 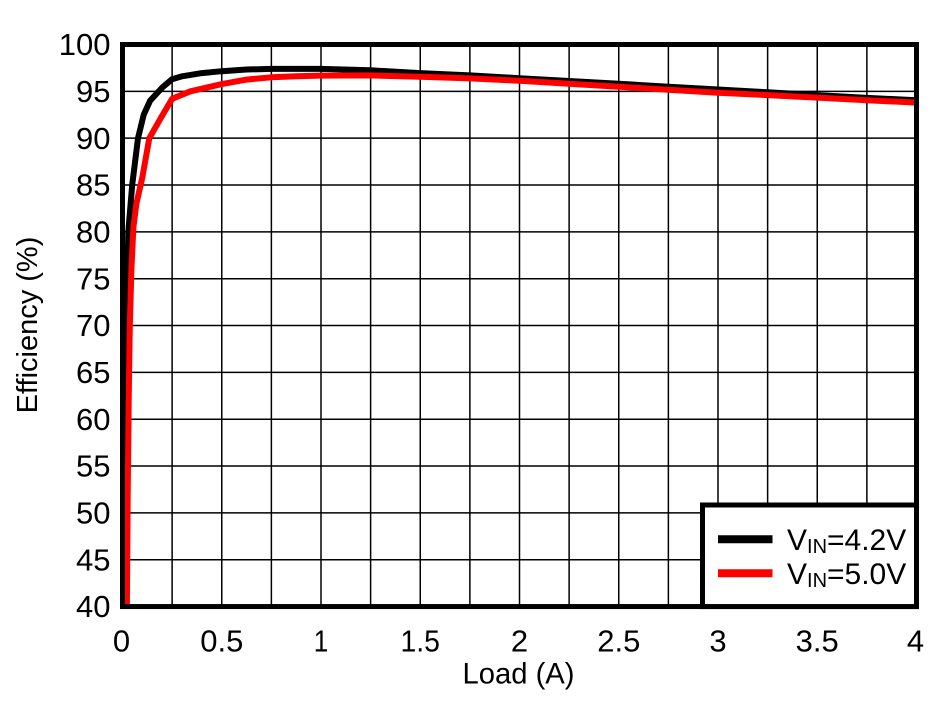 What do you see at coordinates (93, 466) in the screenshot?
I see `svg-text: 55` at bounding box center [93, 466].